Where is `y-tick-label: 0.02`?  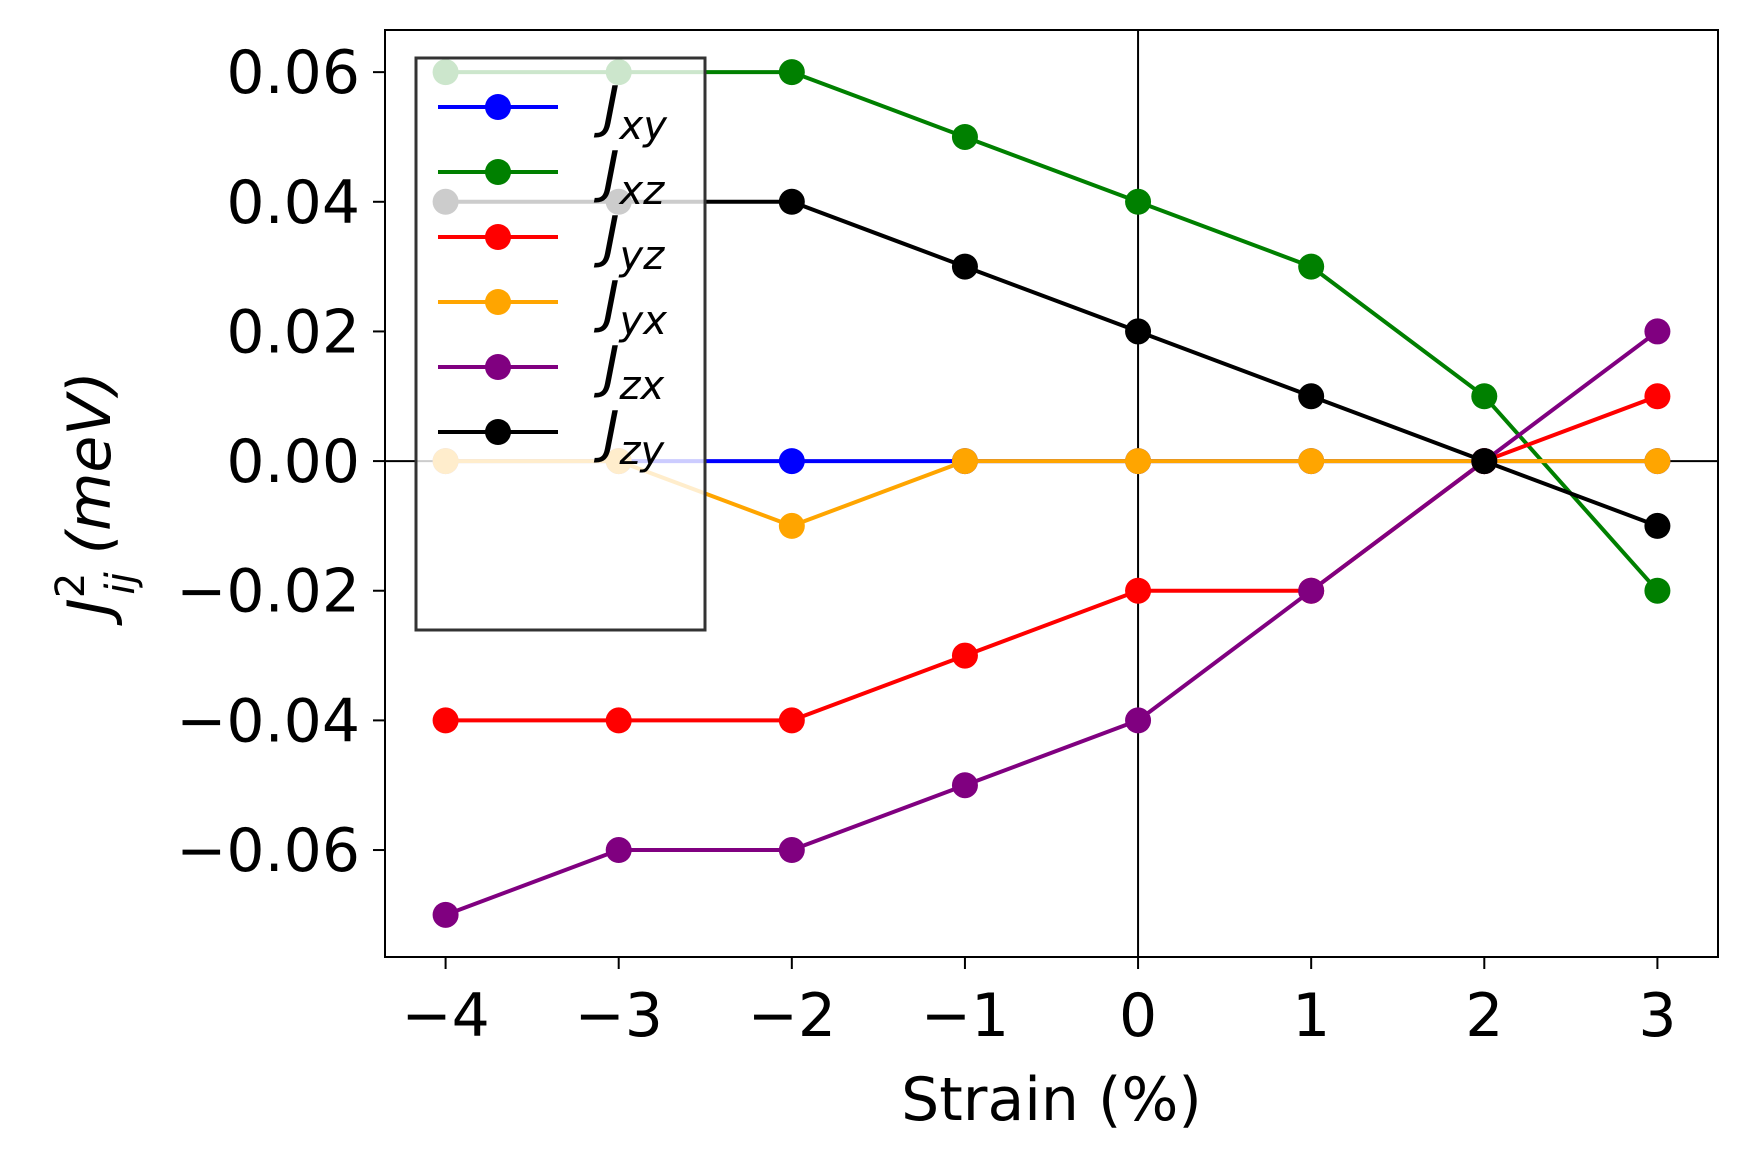
y-tick-label: 0.02 is located at coordinates (293, 332).